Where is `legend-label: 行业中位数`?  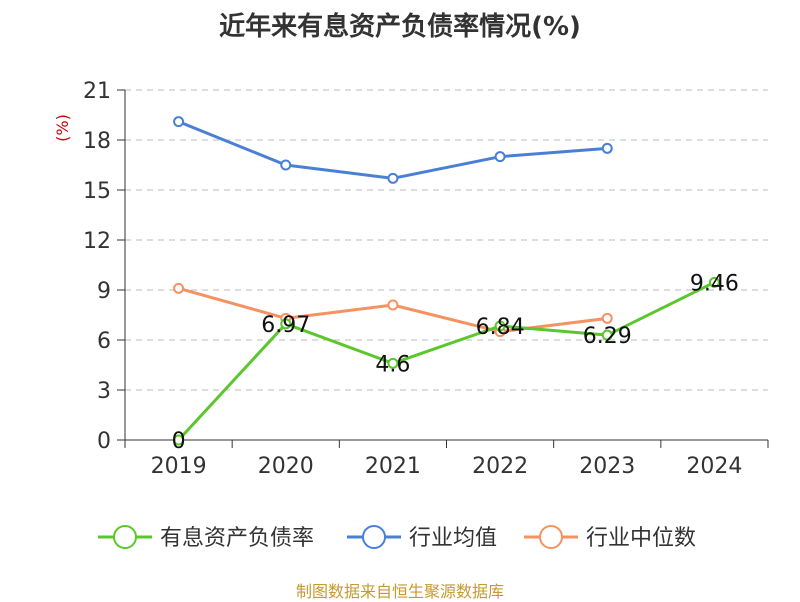
legend-label: 行业中位数 is located at coordinates (641, 538).